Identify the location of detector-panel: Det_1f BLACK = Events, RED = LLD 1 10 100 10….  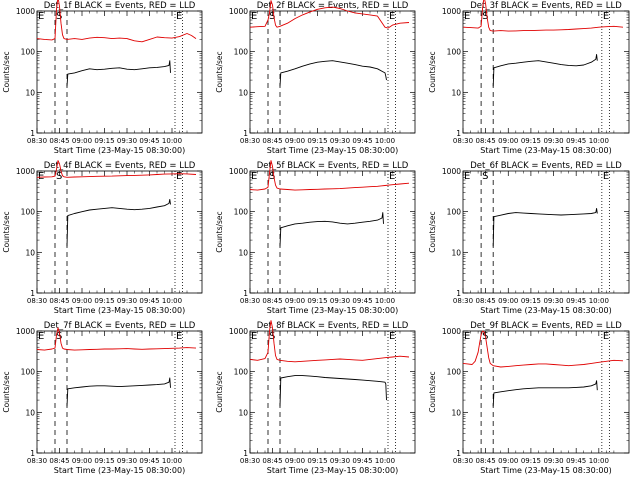
(102, 77).